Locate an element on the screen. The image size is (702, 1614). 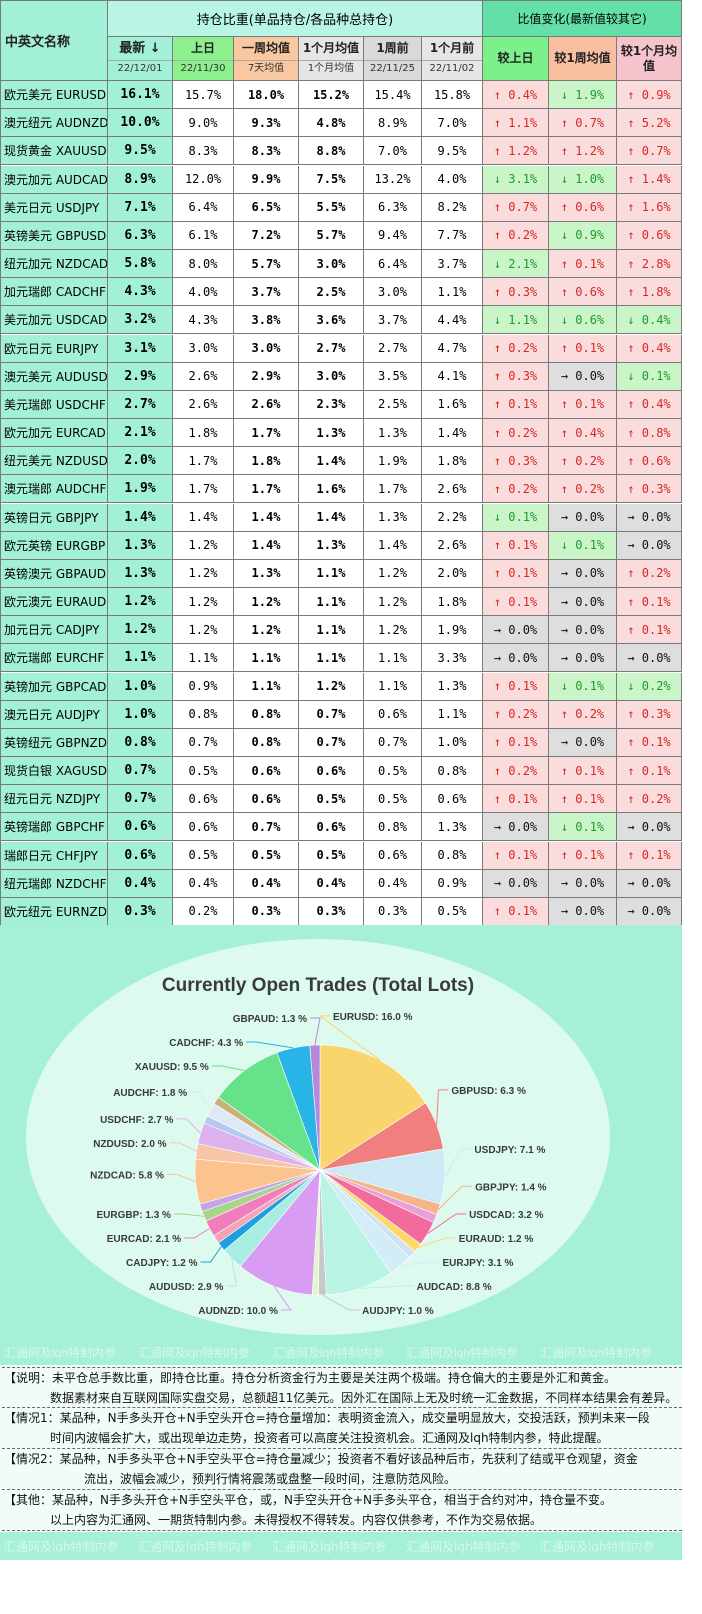
slice-label: GBPJPY: 1.4 % is located at coordinates (511, 1187).